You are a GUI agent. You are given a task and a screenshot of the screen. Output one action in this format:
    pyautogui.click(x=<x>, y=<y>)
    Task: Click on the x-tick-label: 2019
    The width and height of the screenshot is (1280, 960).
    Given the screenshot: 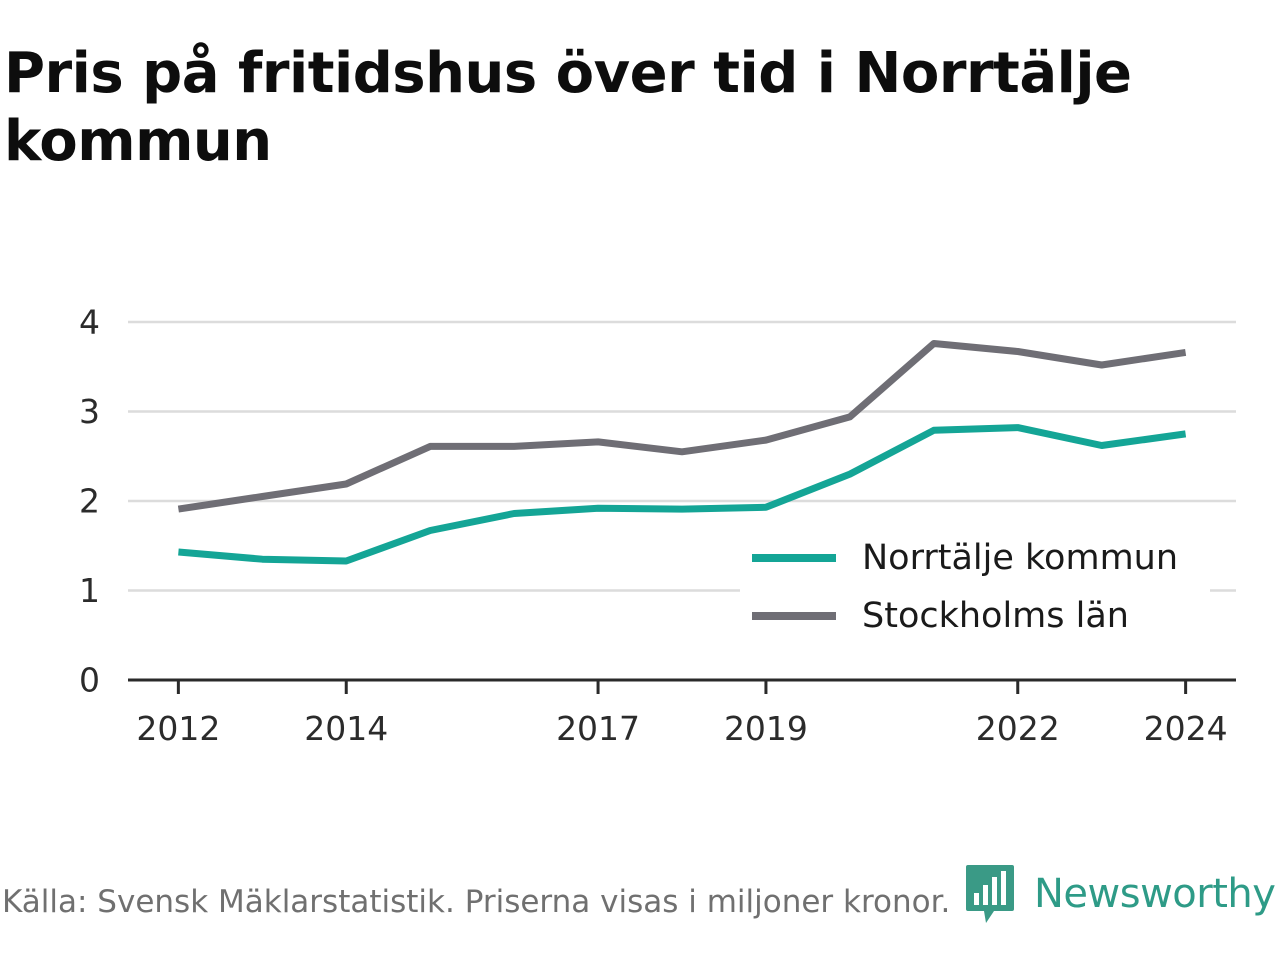 What is the action you would take?
    pyautogui.click(x=766, y=728)
    